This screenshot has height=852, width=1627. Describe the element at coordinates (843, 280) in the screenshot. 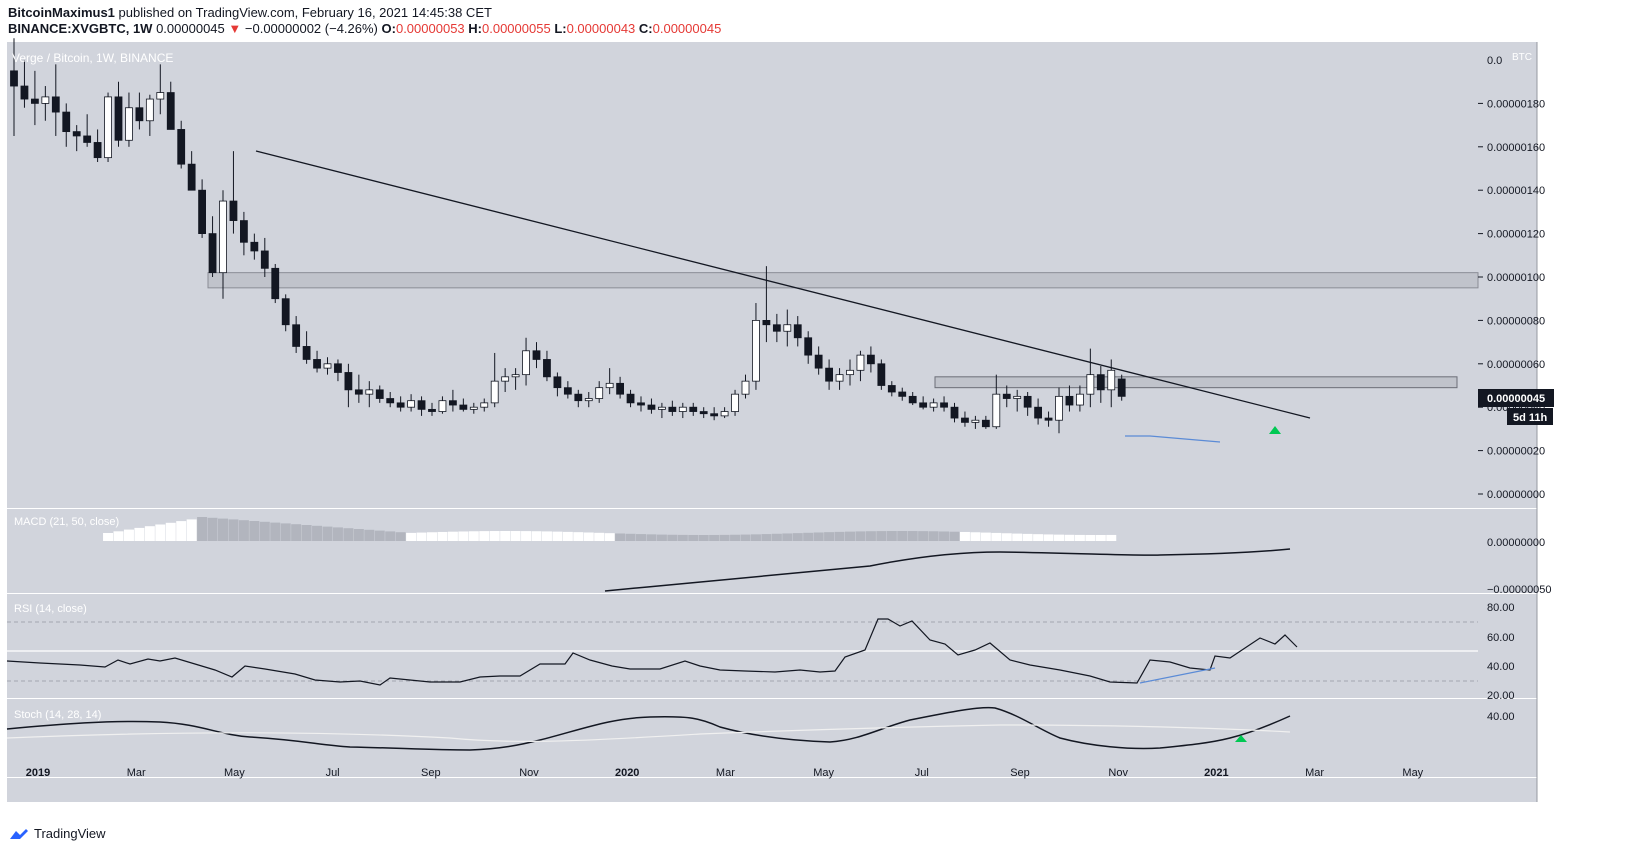

I see `resistance-zone-upper` at that location.